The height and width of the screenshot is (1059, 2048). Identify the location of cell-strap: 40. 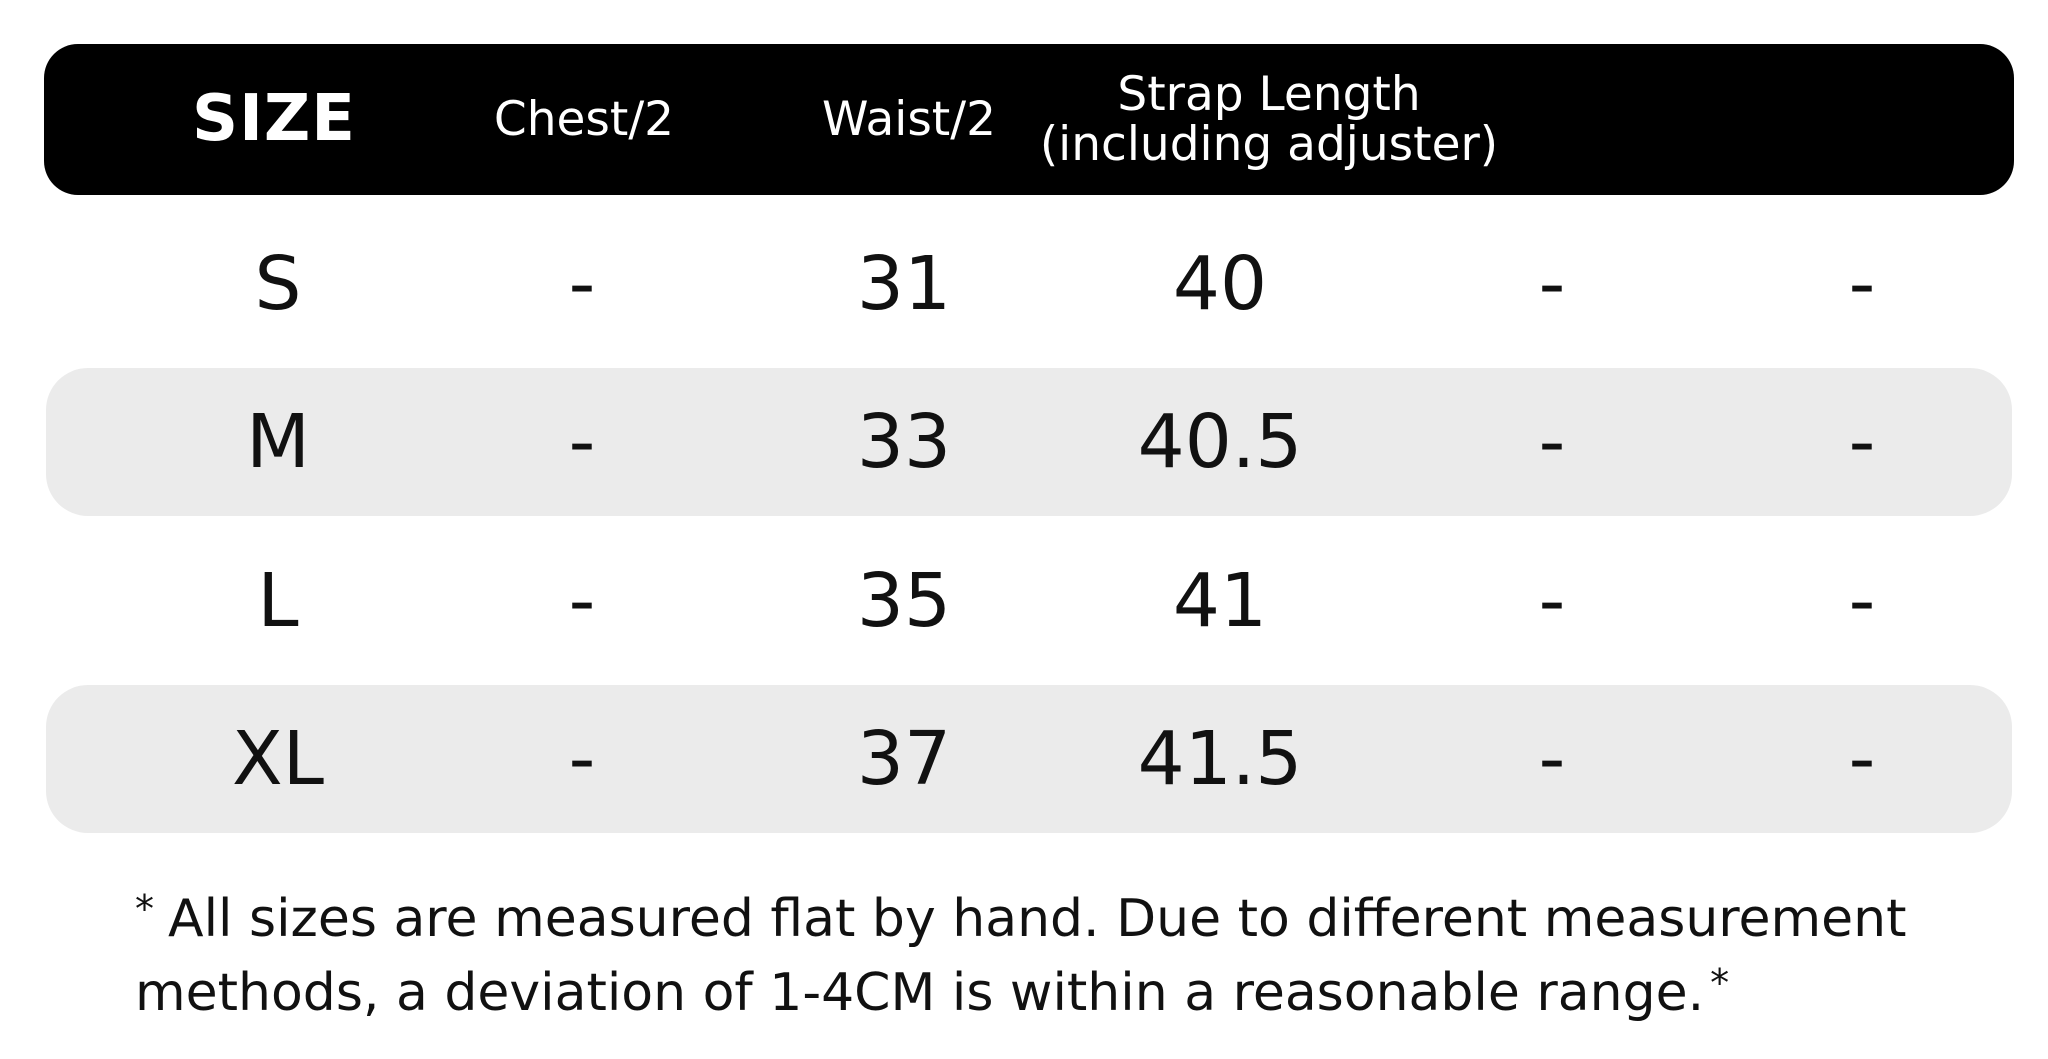
(1220, 284).